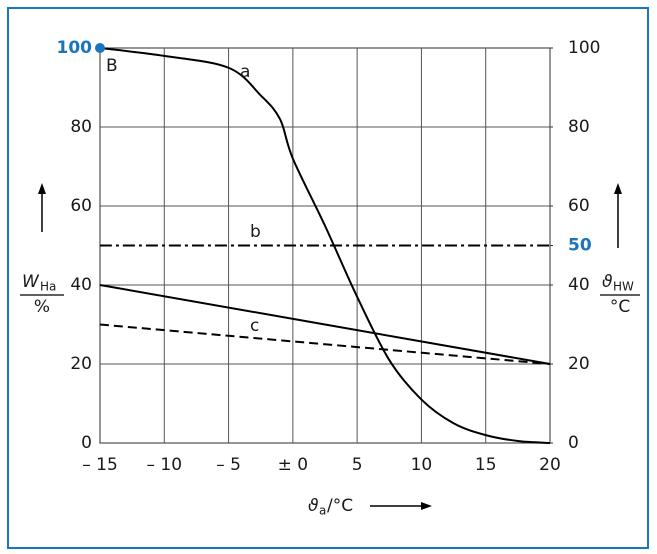 The image size is (657, 554). I want to click on y-tick-label: 20, so click(81, 364).